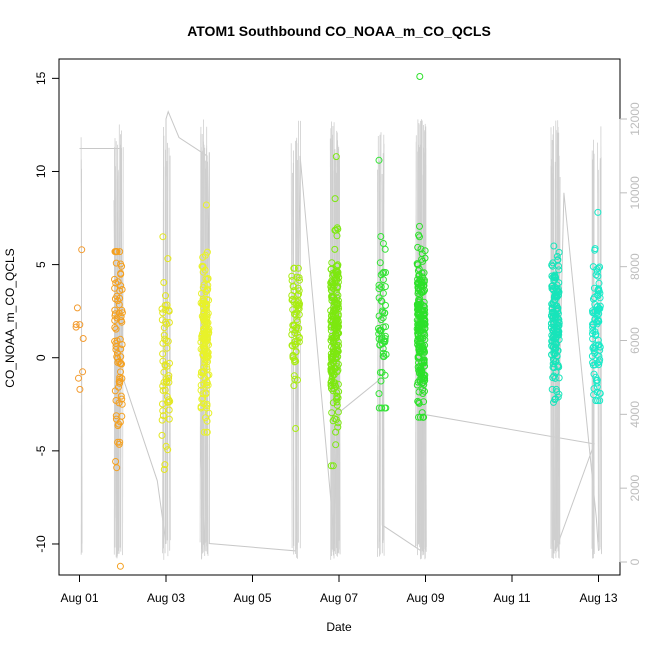 This screenshot has width=650, height=650. What do you see at coordinates (41, 78) in the screenshot?
I see `y-tick-label: 15` at bounding box center [41, 78].